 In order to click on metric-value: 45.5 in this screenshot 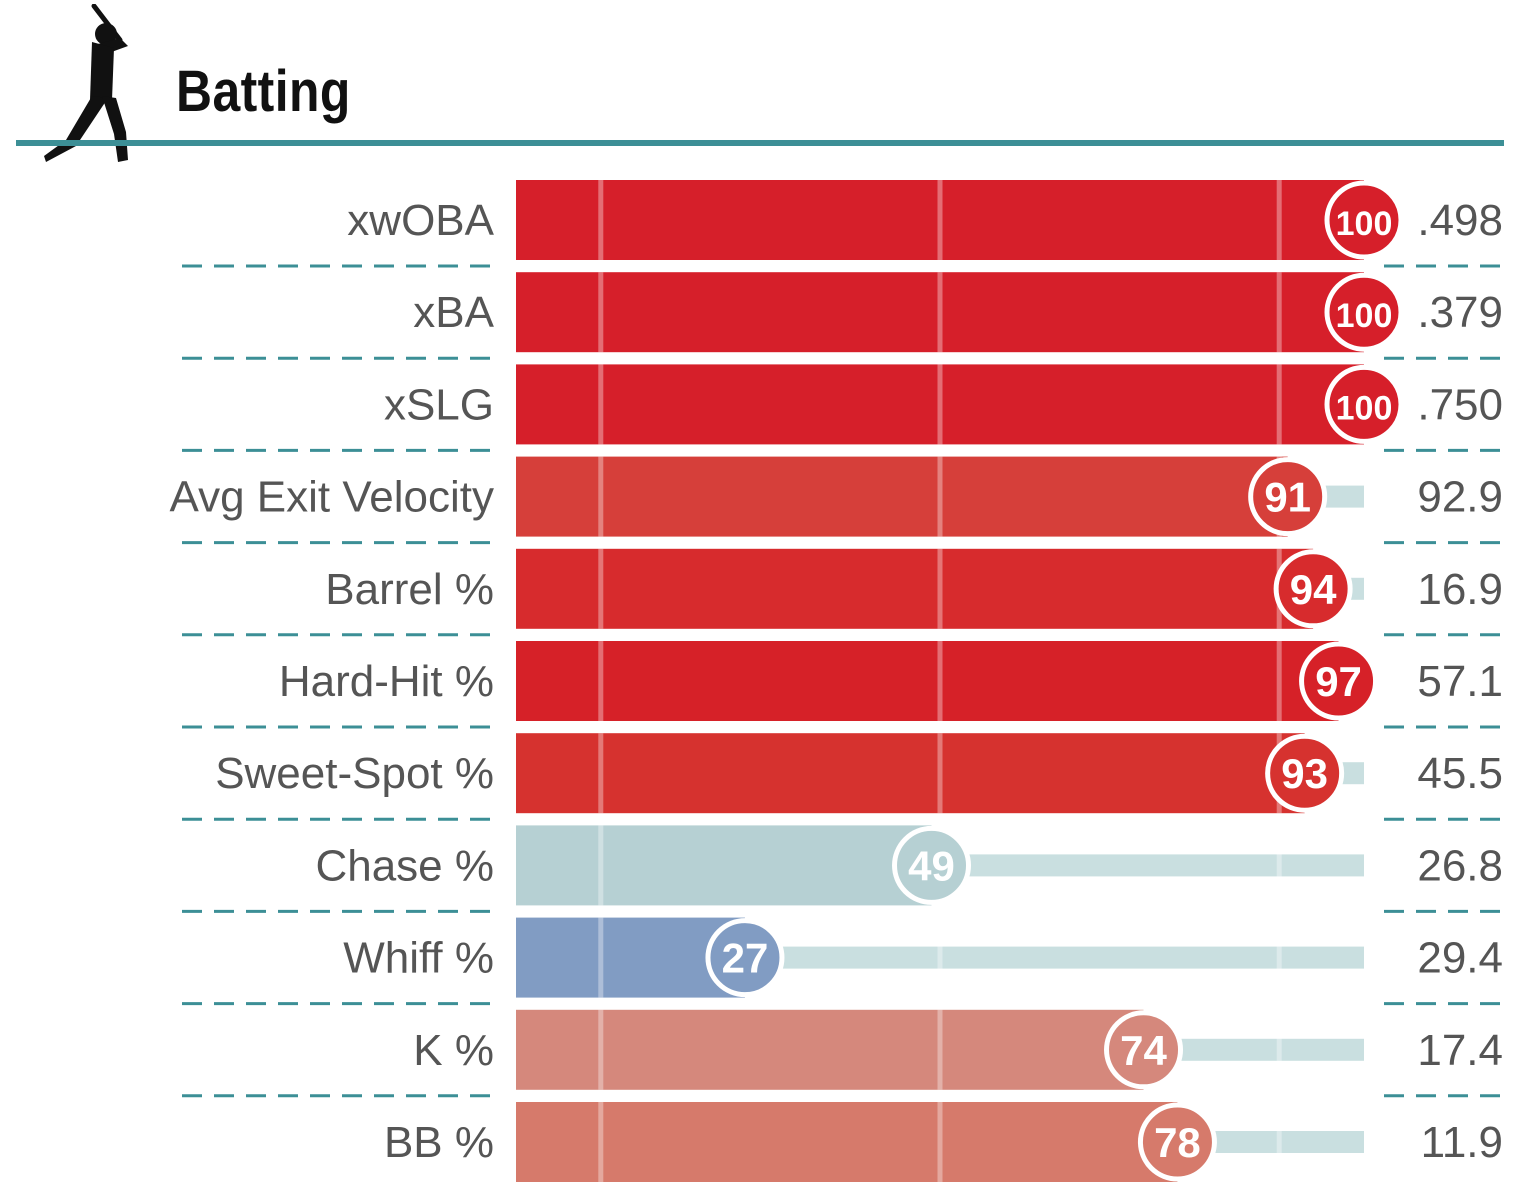, I will do `click(1460, 773)`.